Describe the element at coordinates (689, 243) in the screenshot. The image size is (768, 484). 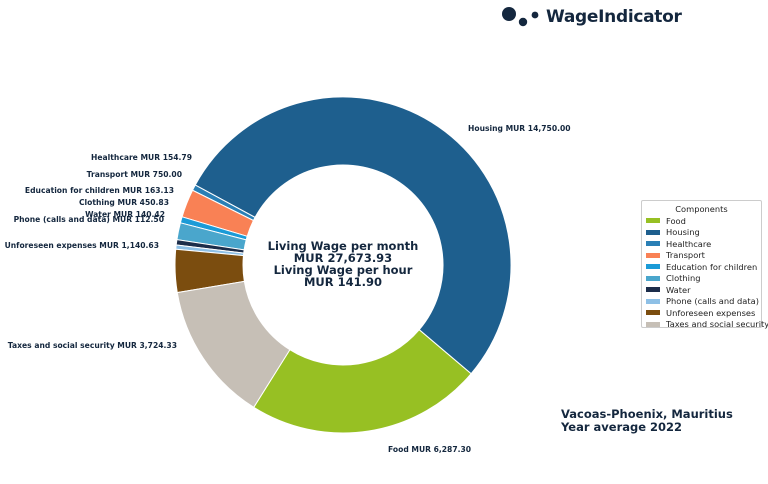
I see `legend-label: Healthcare` at that location.